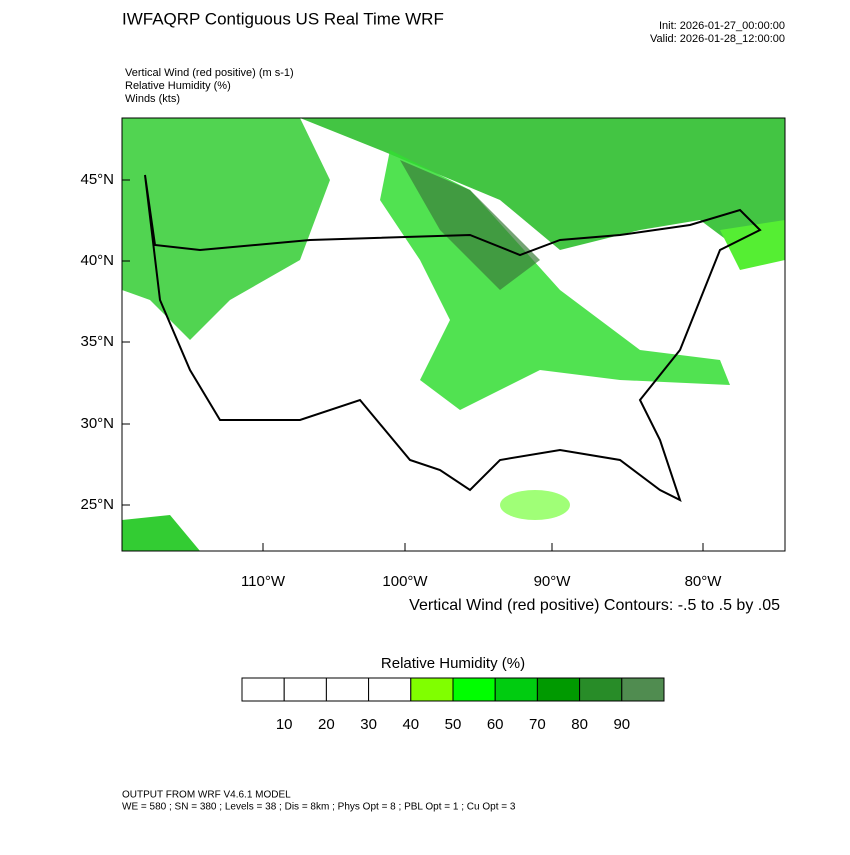 This screenshot has width=850, height=855. Describe the element at coordinates (368, 724) in the screenshot. I see `colorbar-label: 30` at that location.